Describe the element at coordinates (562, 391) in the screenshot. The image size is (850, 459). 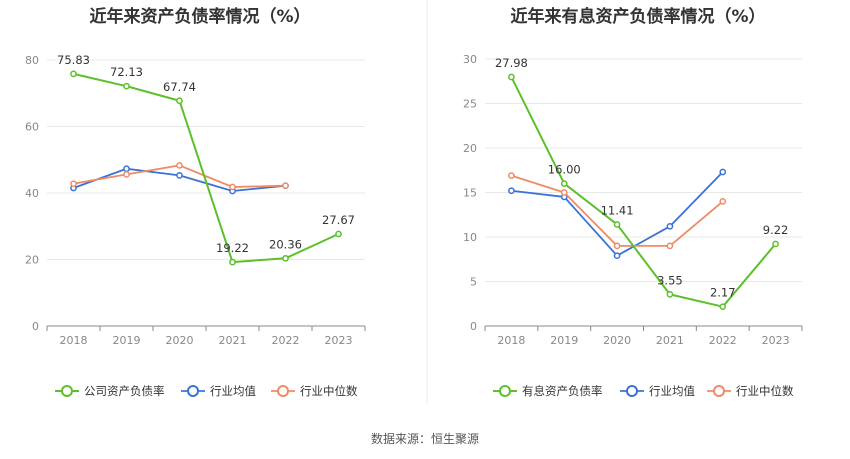
I see `legend-label: 有息资产负债率` at that location.